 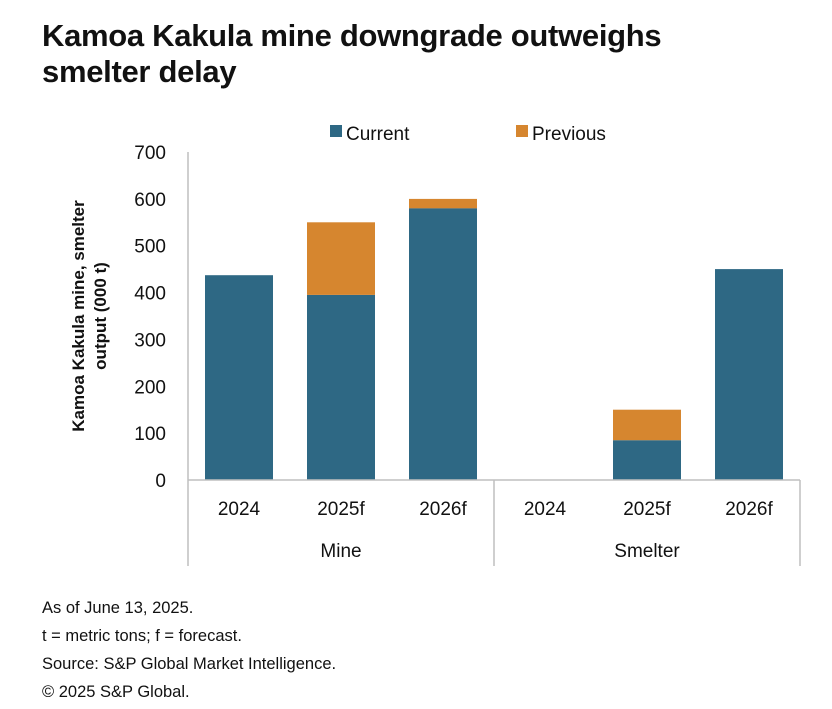 What do you see at coordinates (150, 317) in the screenshot?
I see `y-axis-tick-labels: 0 100 200 300 400 500 600 700` at bounding box center [150, 317].